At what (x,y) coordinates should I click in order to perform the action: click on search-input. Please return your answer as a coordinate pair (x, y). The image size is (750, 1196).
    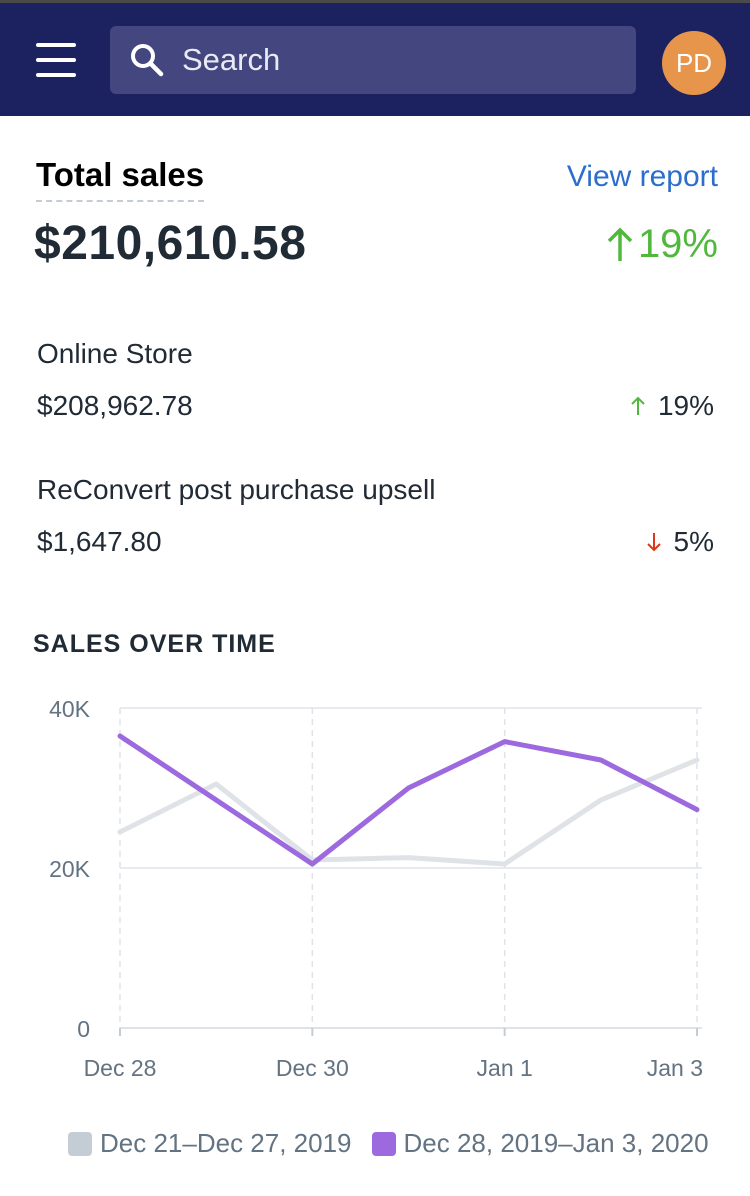
    Looking at the image, I should click on (402, 60).